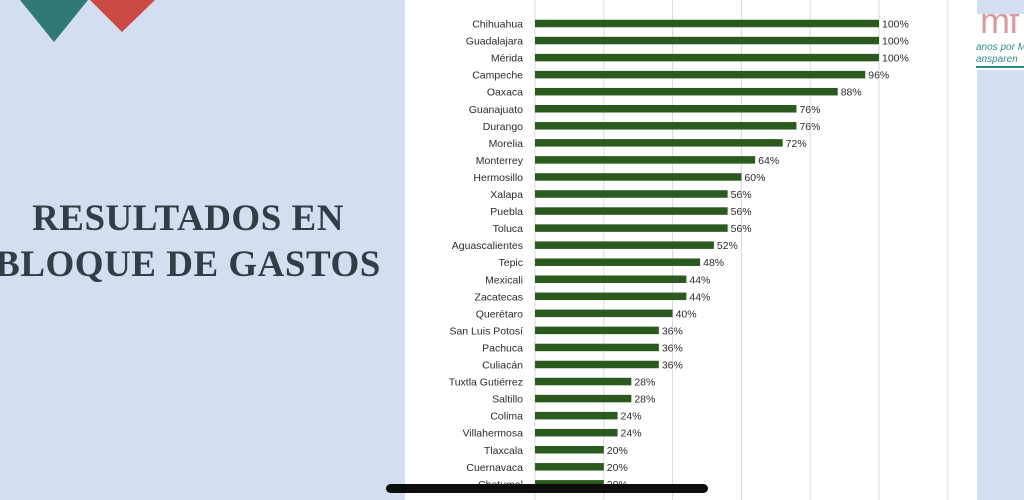  What do you see at coordinates (506, 212) in the screenshot?
I see `category-label: Puebla` at bounding box center [506, 212].